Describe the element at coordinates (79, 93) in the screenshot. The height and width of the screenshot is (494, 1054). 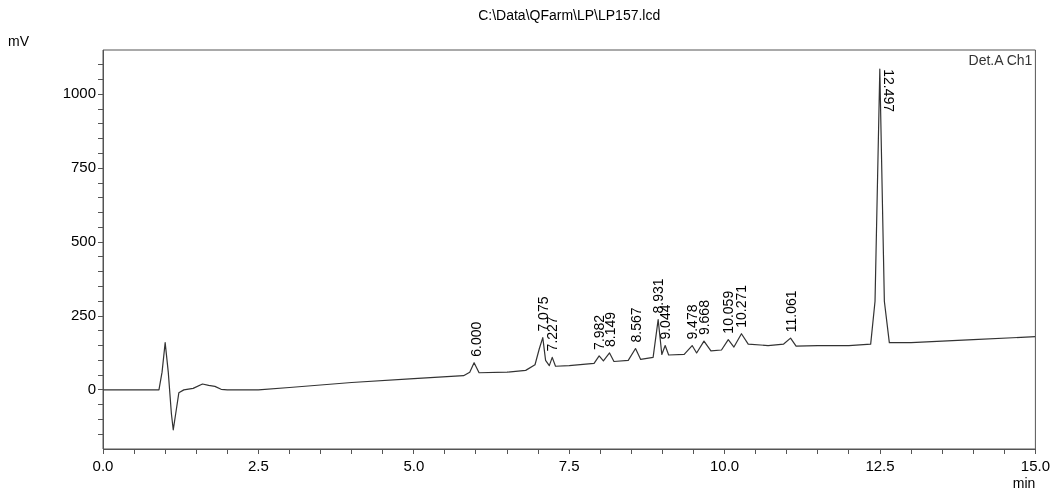
I see `y-tick-label: 1000` at that location.